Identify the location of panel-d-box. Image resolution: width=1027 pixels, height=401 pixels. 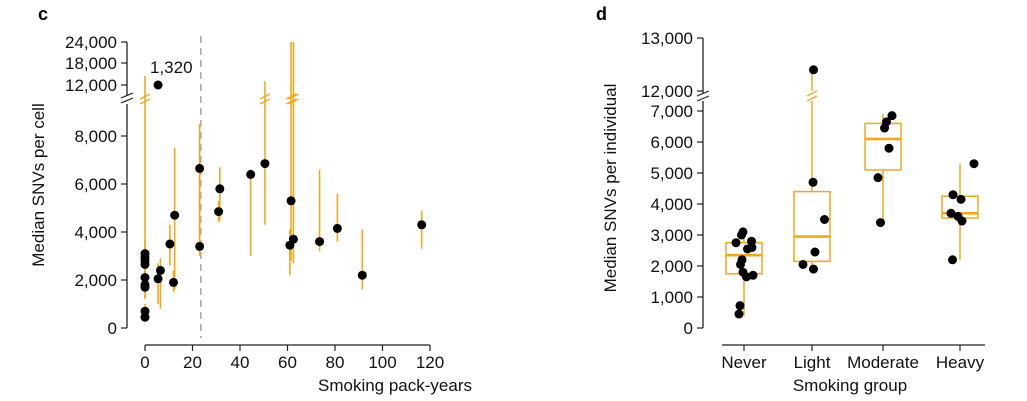
(812, 226).